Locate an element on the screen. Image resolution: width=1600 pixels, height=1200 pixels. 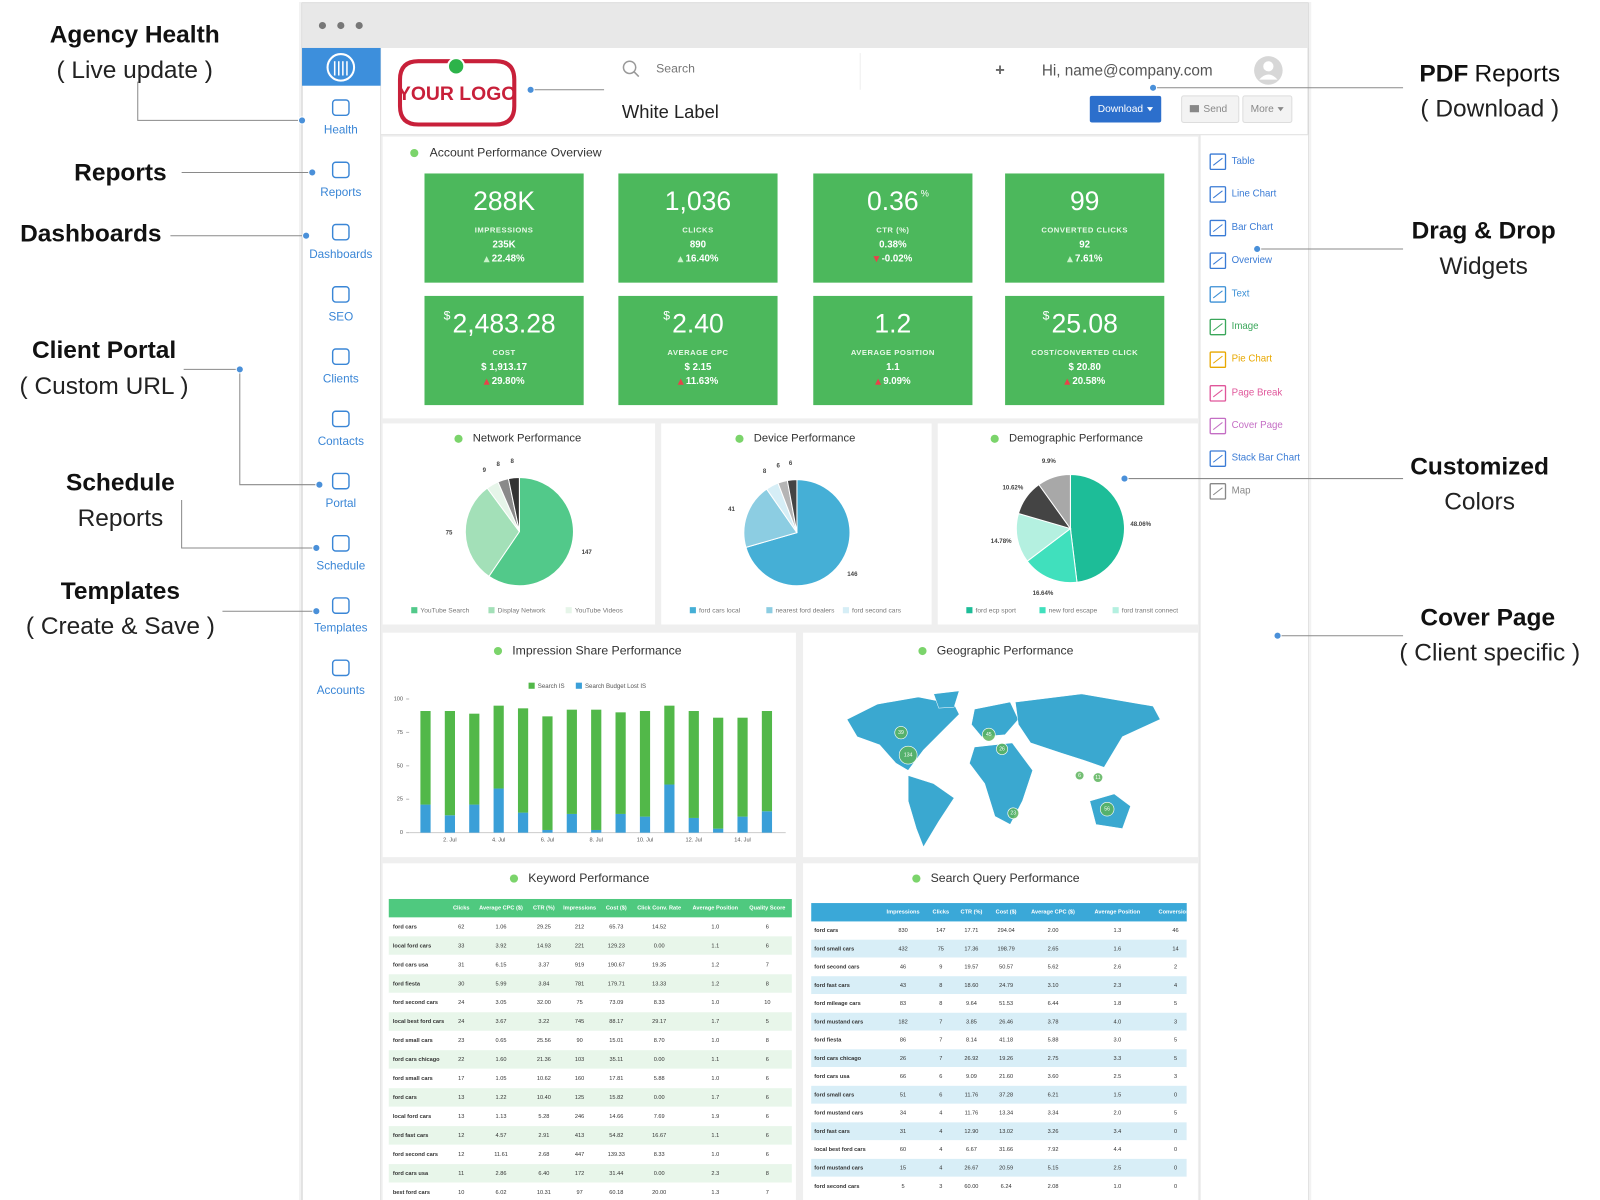
row-stripe is located at coordinates (590, 1022).